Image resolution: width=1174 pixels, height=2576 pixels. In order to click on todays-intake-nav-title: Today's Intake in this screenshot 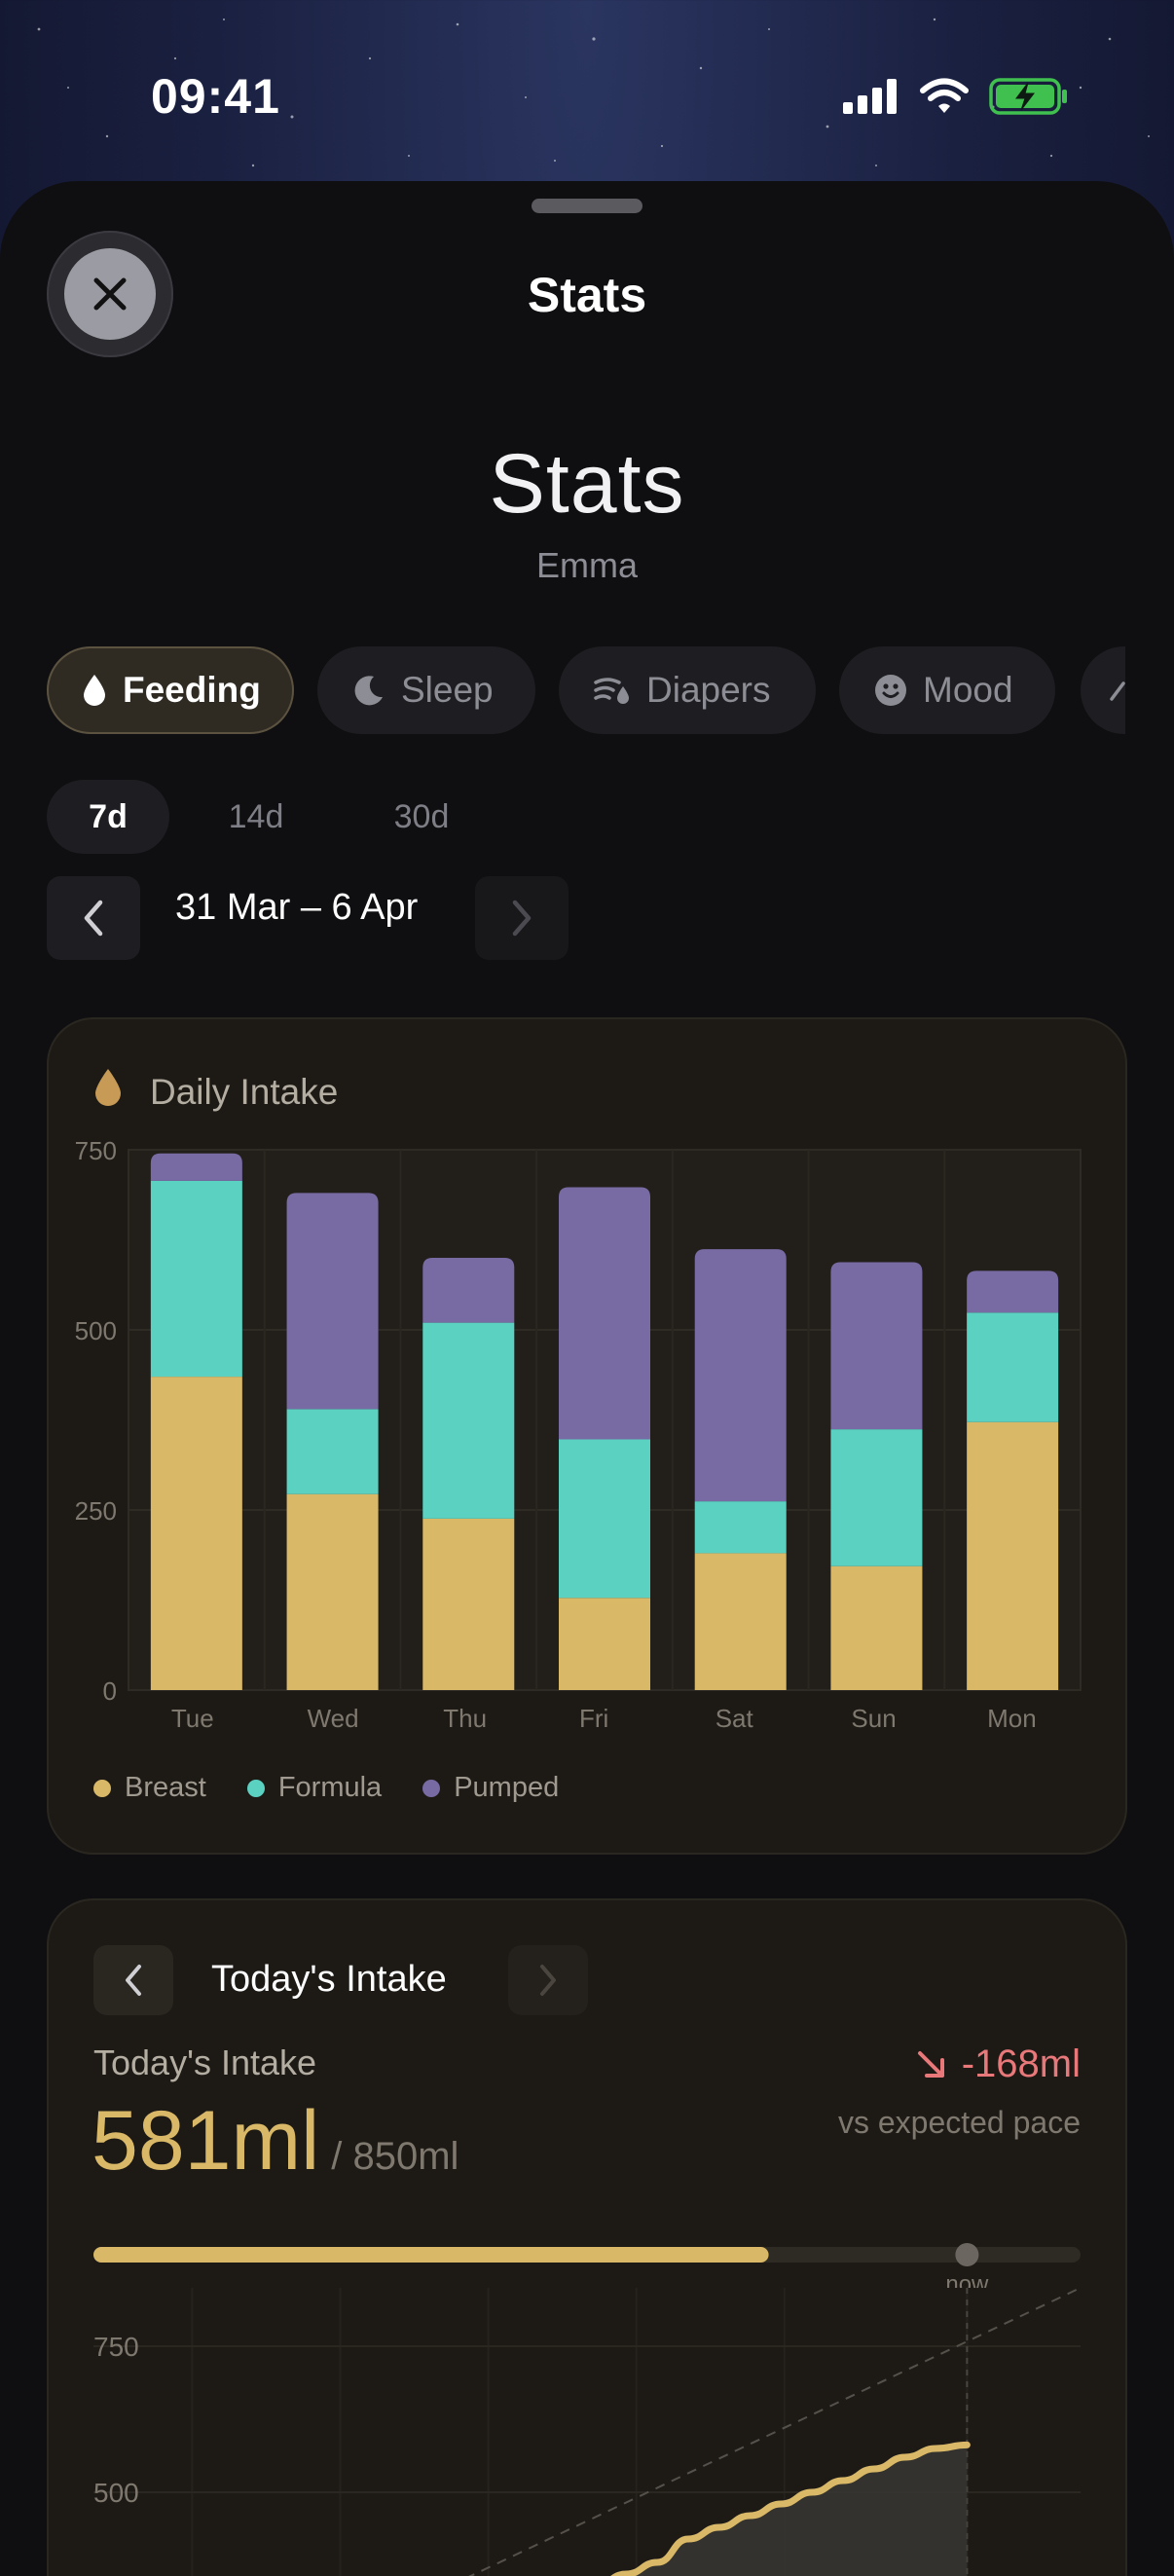, I will do `click(329, 1979)`.